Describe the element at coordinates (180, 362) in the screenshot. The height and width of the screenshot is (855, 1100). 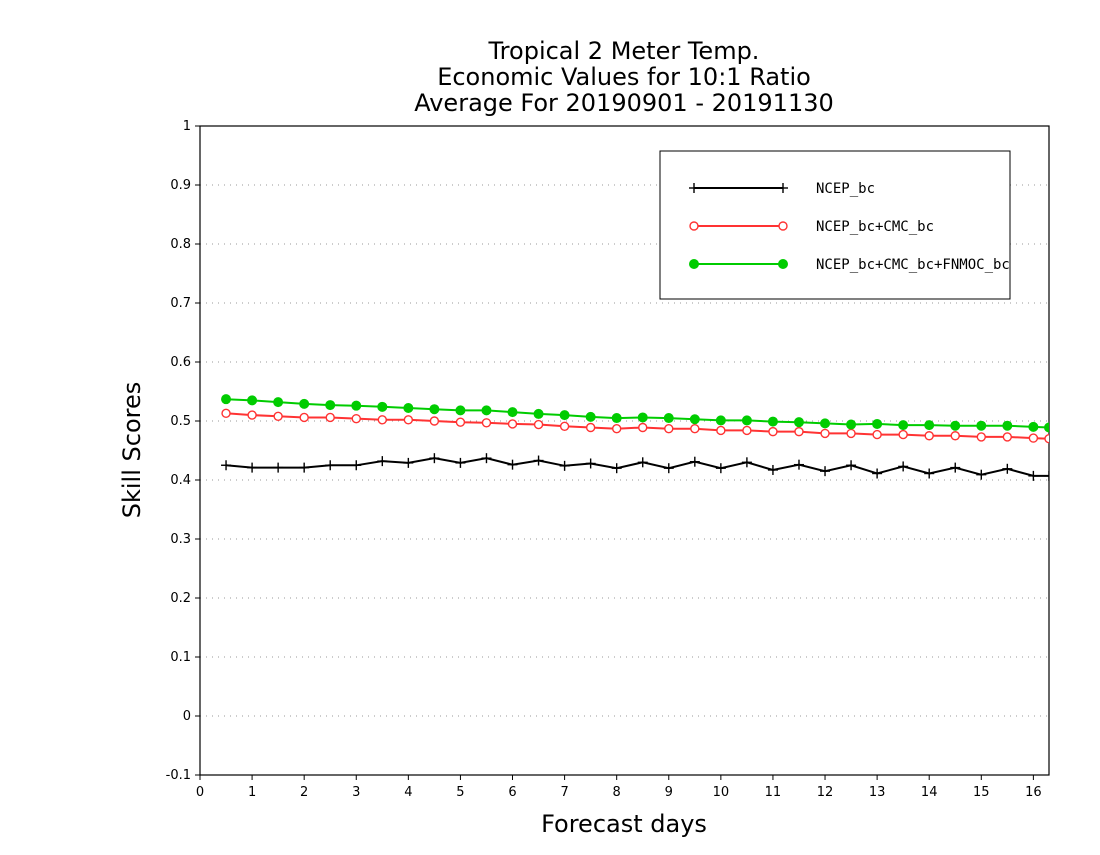
I see `y-tick-label: 0.6` at that location.